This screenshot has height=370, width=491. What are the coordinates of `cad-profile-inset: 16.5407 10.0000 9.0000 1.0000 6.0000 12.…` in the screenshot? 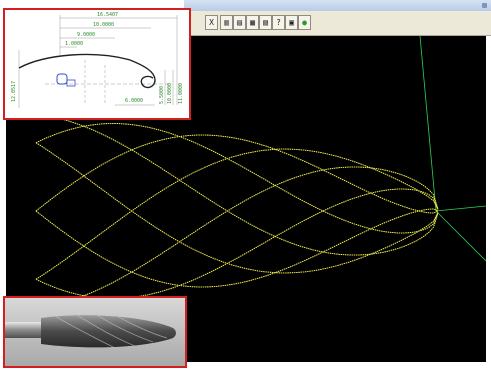 It's located at (97, 64).